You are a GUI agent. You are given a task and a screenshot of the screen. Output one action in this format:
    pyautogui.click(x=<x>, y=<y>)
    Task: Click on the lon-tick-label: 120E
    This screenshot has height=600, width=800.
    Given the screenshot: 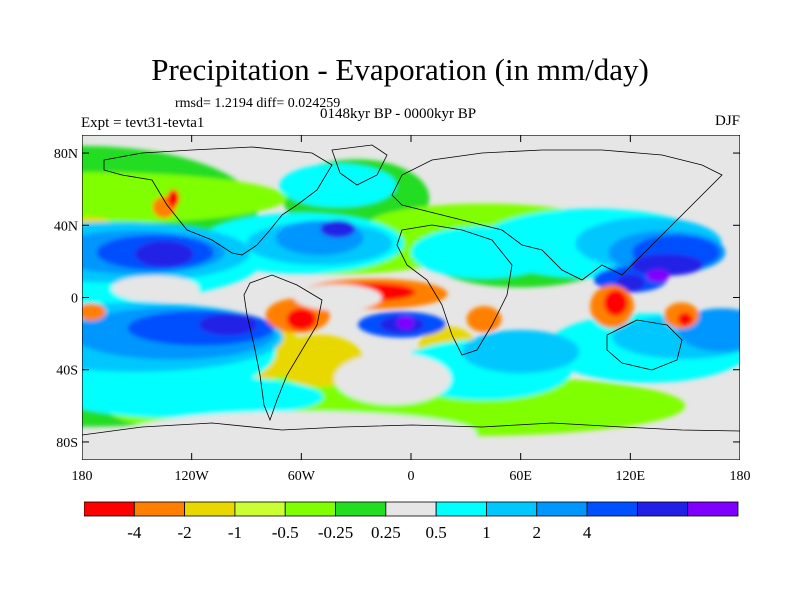 What is the action you would take?
    pyautogui.click(x=631, y=476)
    